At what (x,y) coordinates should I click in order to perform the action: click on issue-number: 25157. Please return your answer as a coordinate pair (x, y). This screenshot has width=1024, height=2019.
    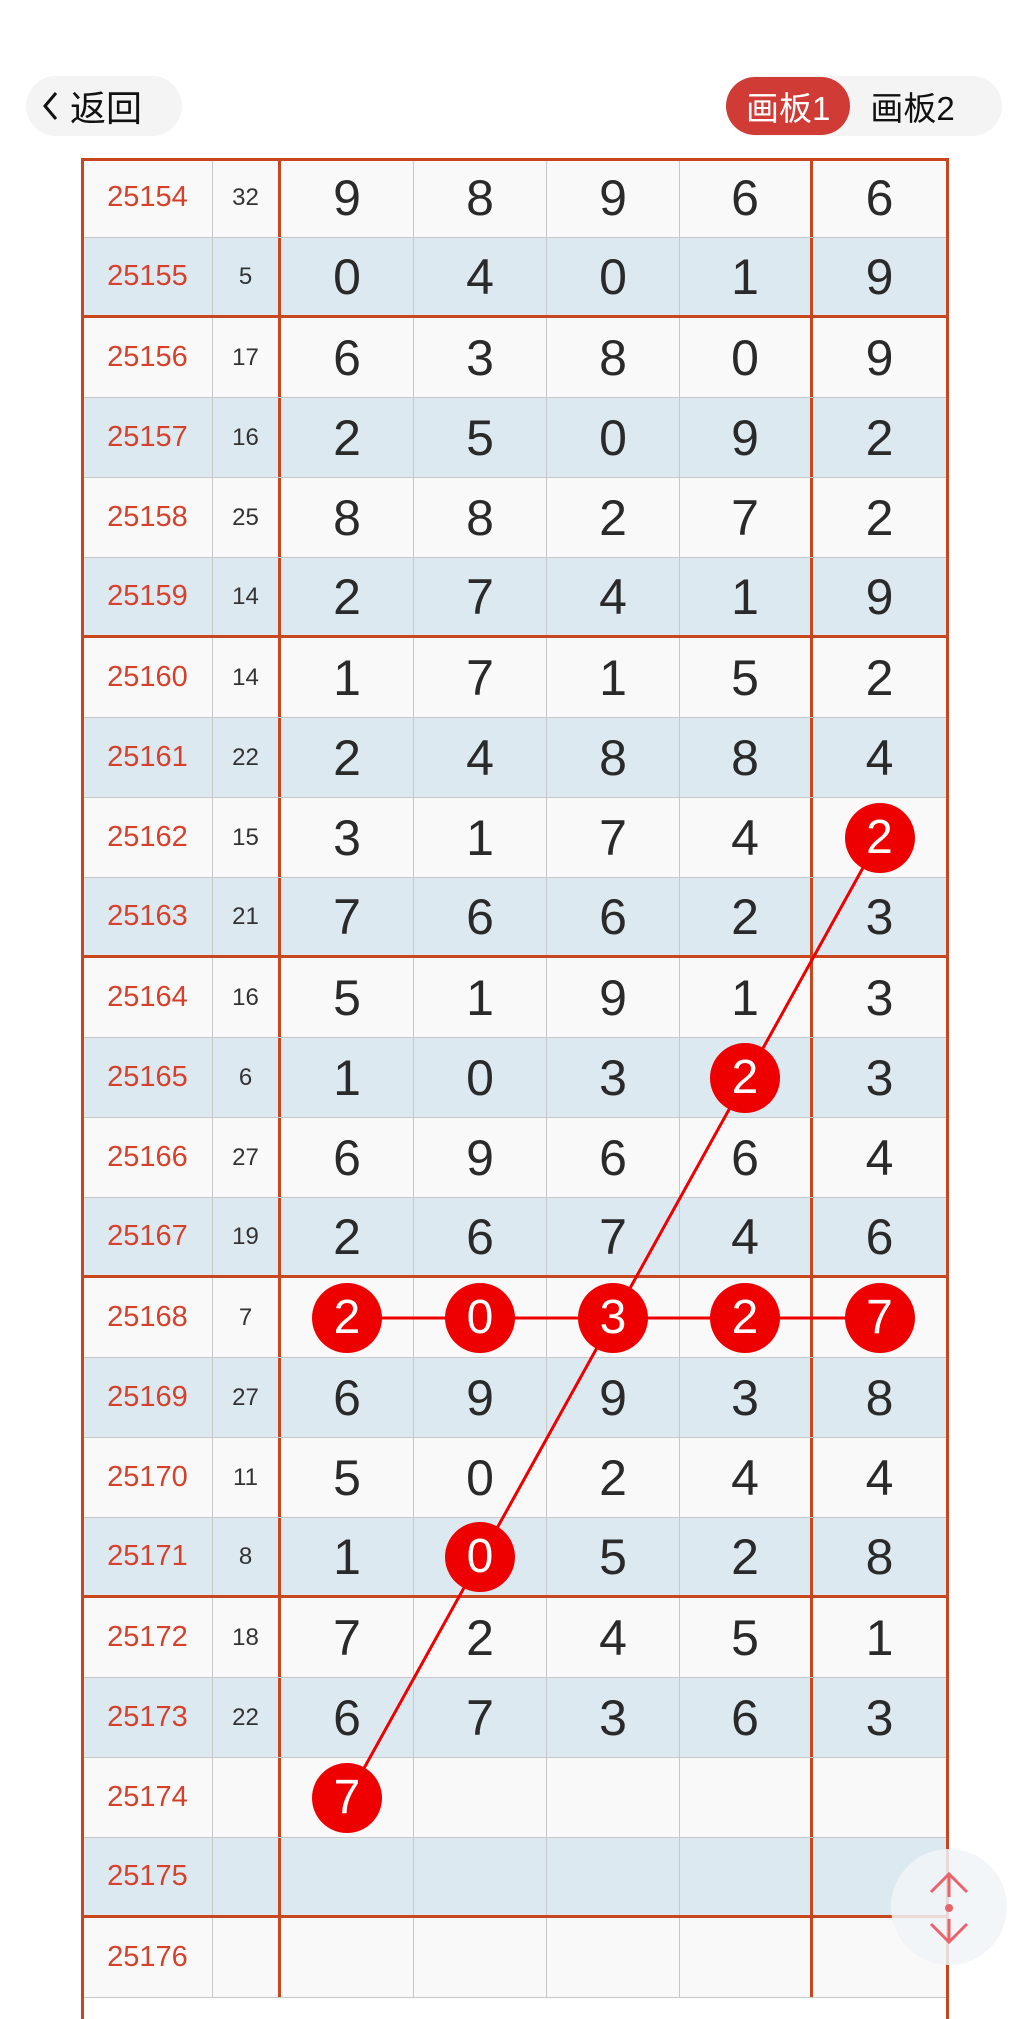
    Looking at the image, I should click on (148, 437).